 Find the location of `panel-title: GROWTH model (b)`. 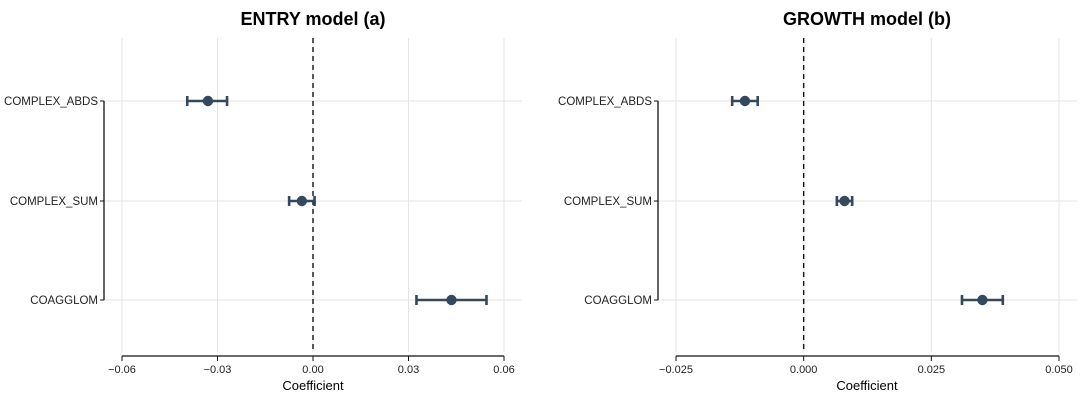

panel-title: GROWTH model (b) is located at coordinates (867, 19).